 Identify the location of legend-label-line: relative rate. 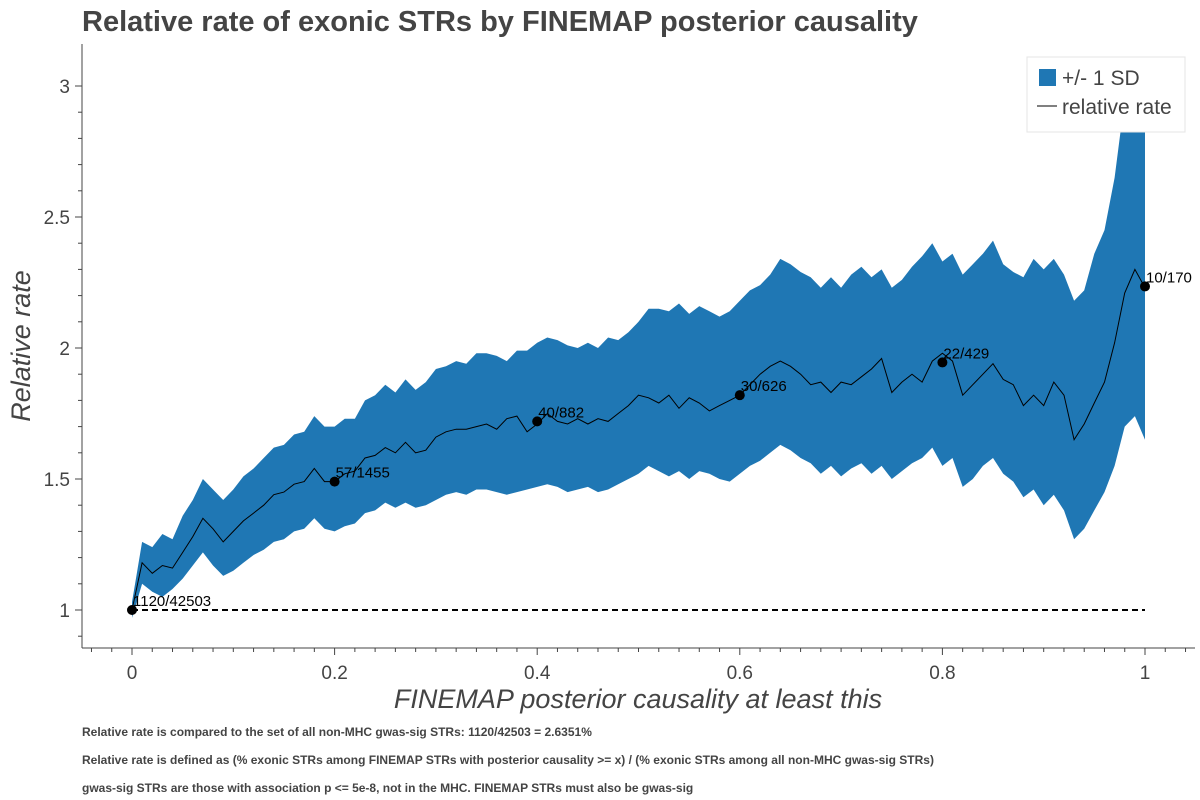
(1117, 107).